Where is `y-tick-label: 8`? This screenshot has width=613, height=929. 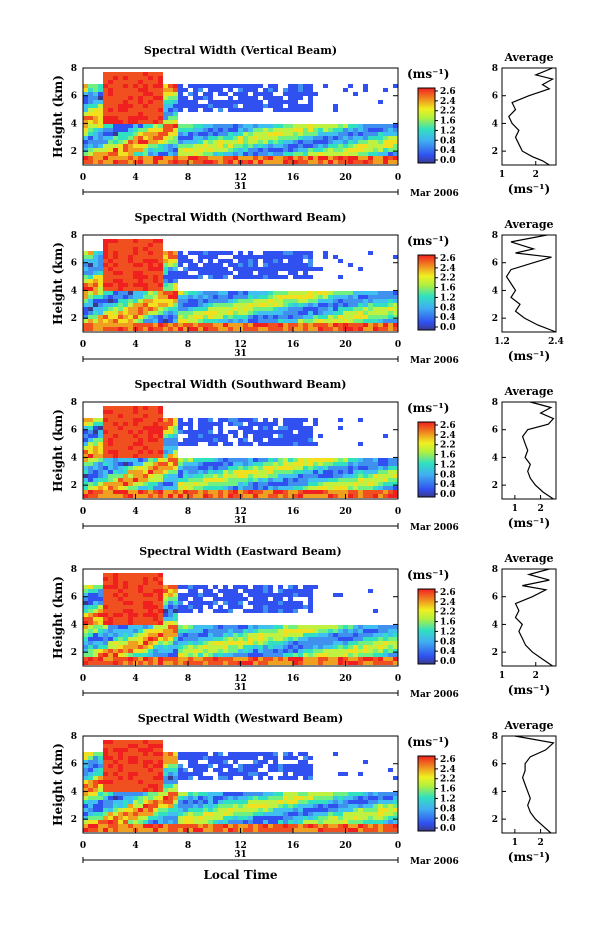 y-tick-label: 8 is located at coordinates (74, 69).